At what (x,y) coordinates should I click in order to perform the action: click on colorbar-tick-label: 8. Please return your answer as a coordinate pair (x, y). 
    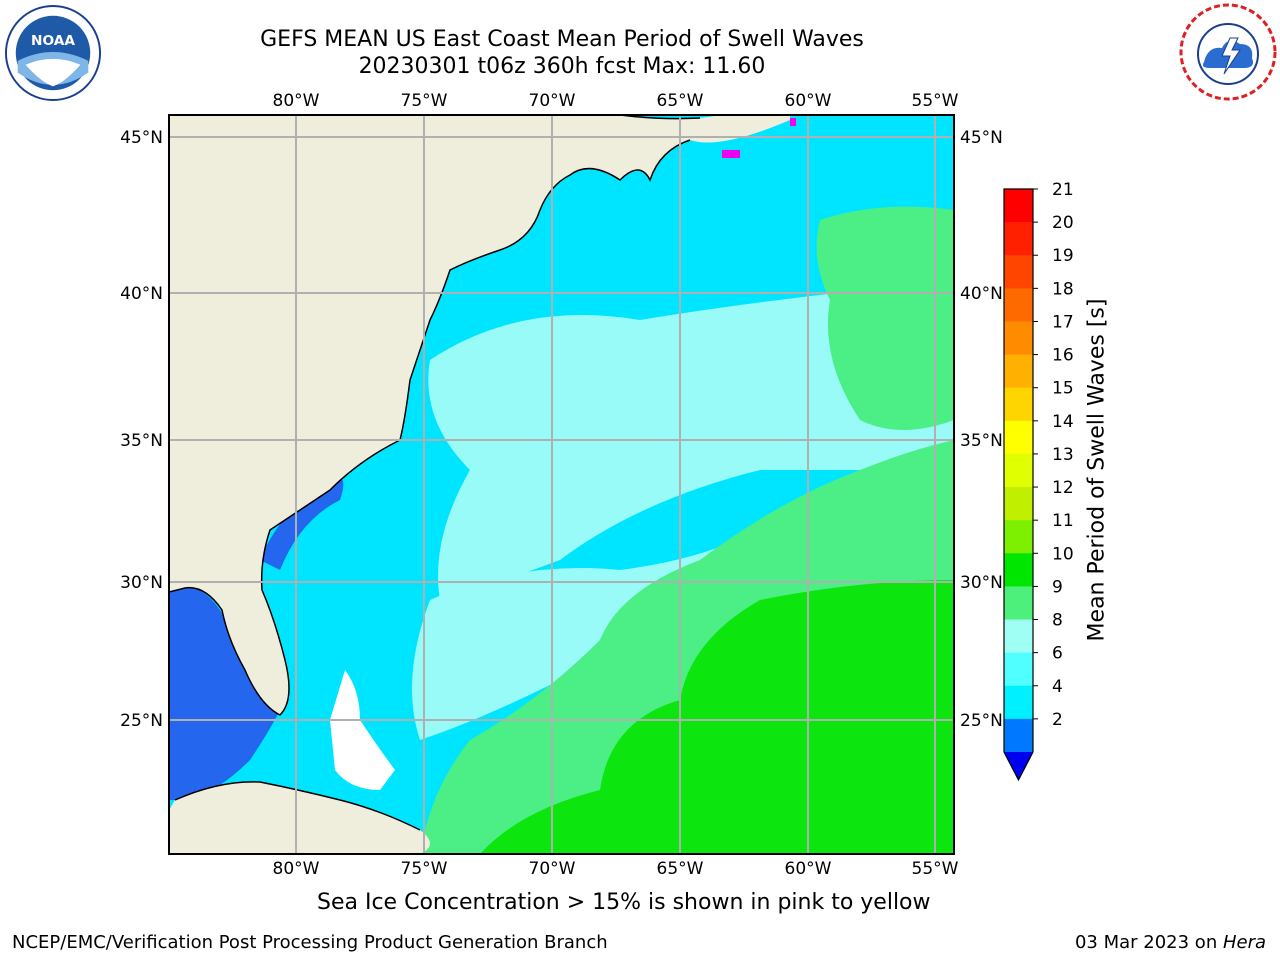
    Looking at the image, I should click on (1057, 621).